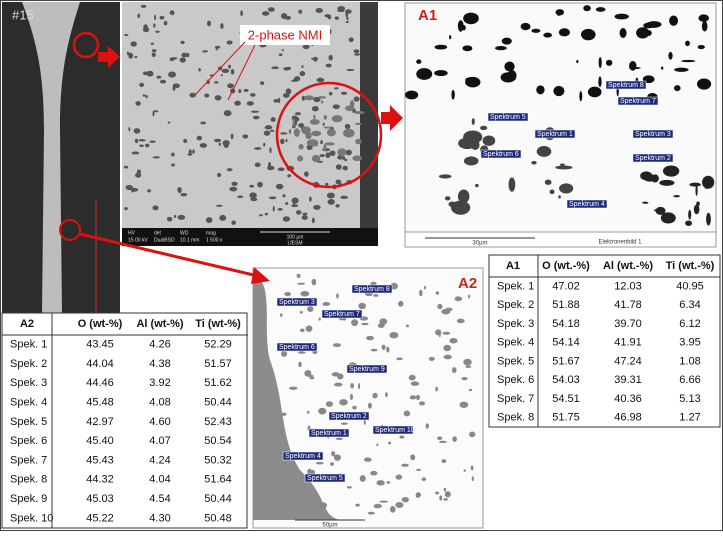  What do you see at coordinates (184, 233) in the screenshot?
I see `sem-info-header: WD` at bounding box center [184, 233].